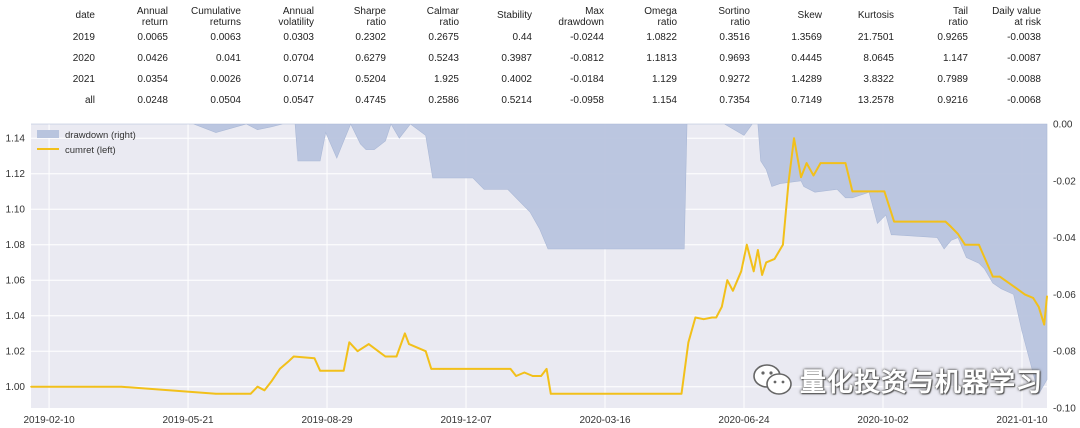 The width and height of the screenshot is (1080, 428). Describe the element at coordinates (1024, 100) in the screenshot. I see `table-cell: -0.0068` at that location.